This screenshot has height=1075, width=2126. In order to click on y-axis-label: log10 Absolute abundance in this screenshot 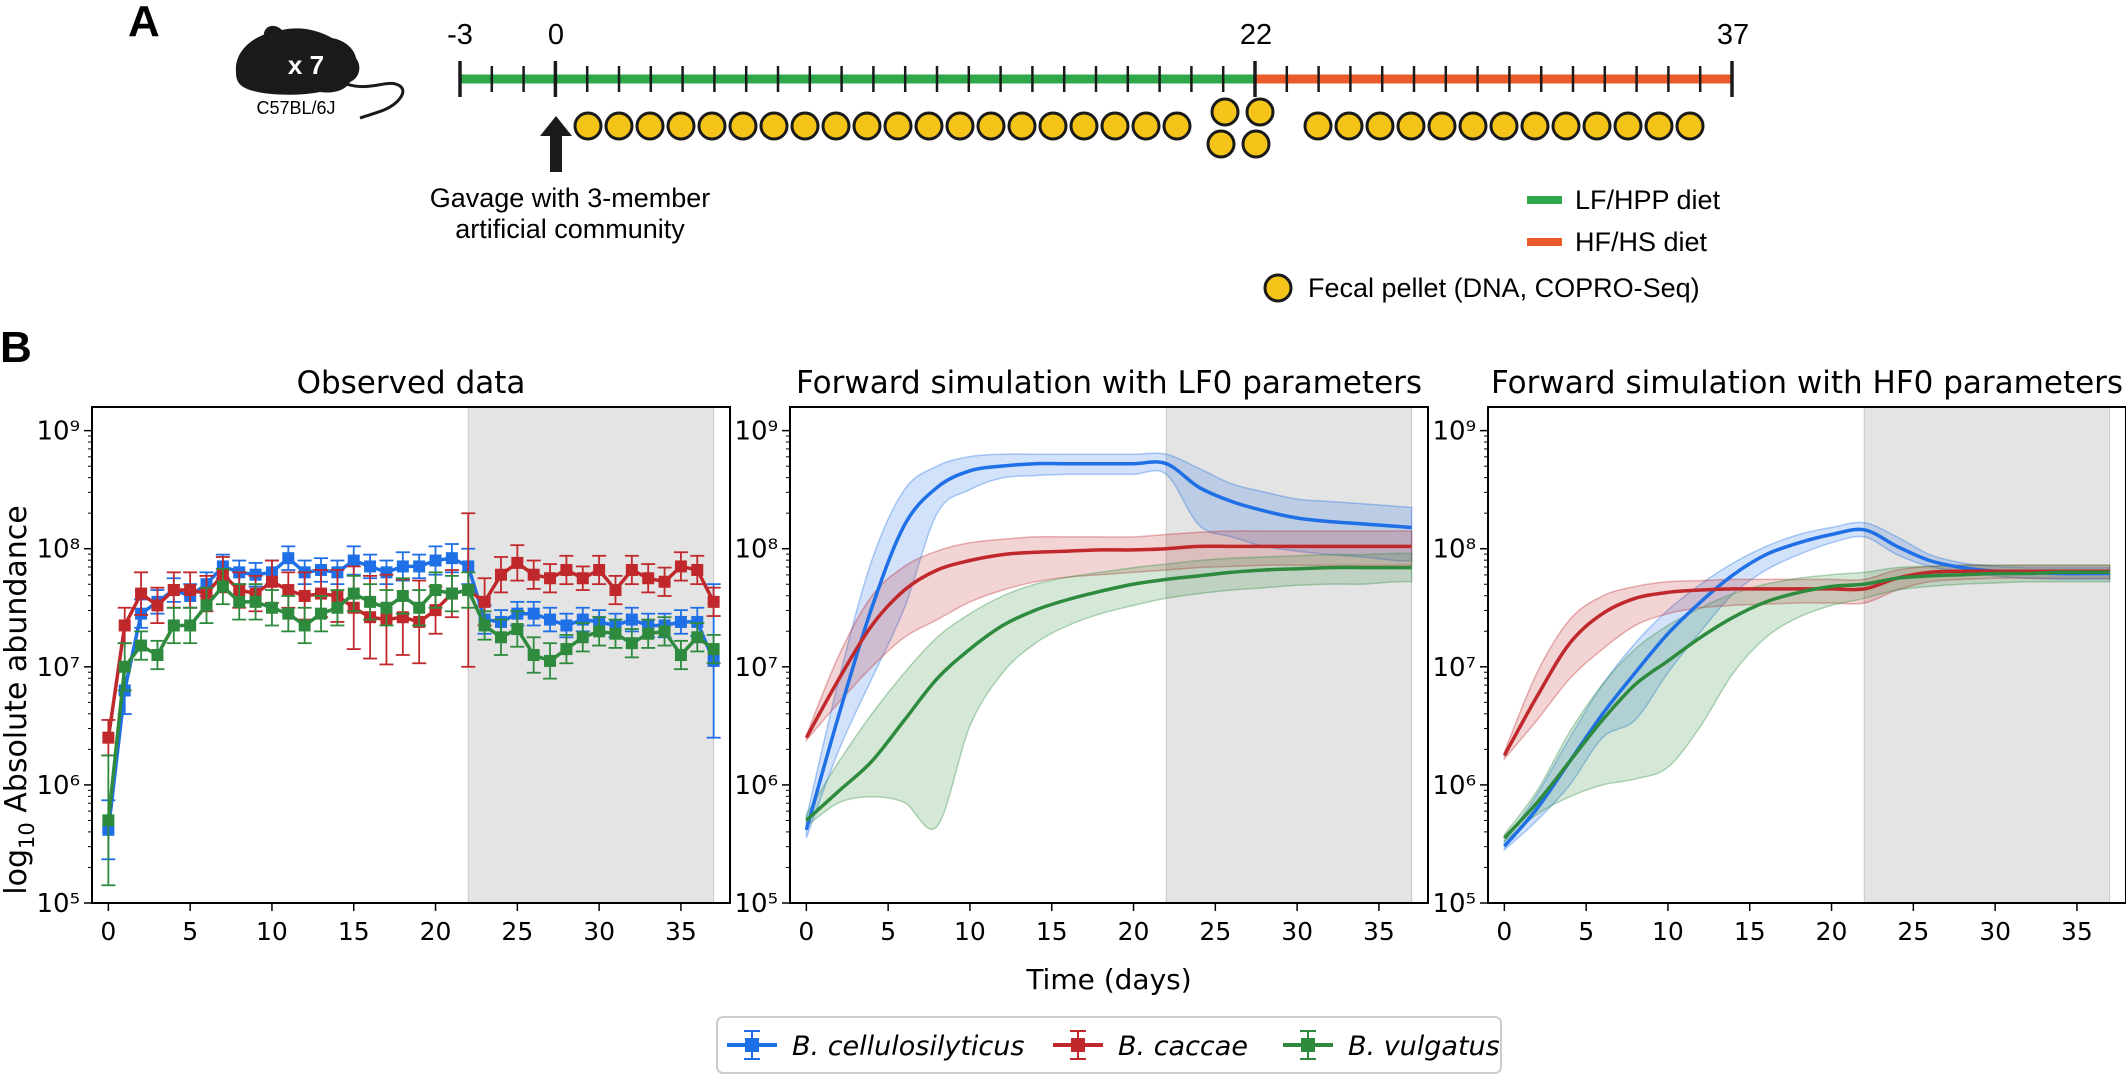, I will do `click(19, 700)`.